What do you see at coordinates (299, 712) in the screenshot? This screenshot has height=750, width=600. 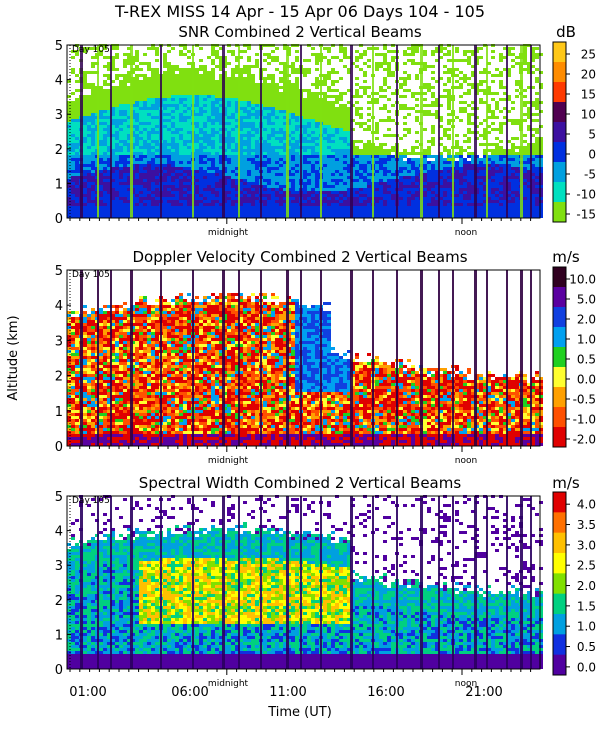 I see `x-axis-label: Time (UT)` at bounding box center [299, 712].